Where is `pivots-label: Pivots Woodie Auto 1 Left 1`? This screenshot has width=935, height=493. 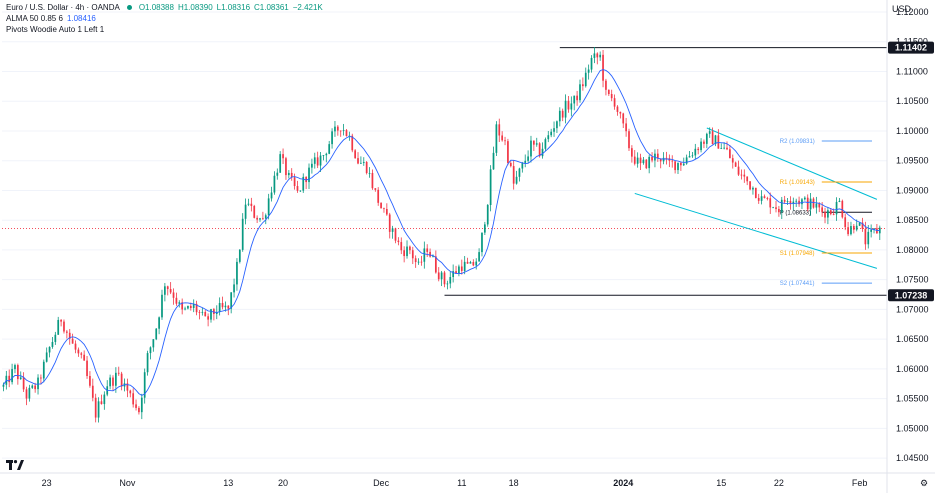 pivots-label: Pivots Woodie Auto 1 Left 1 is located at coordinates (55, 29).